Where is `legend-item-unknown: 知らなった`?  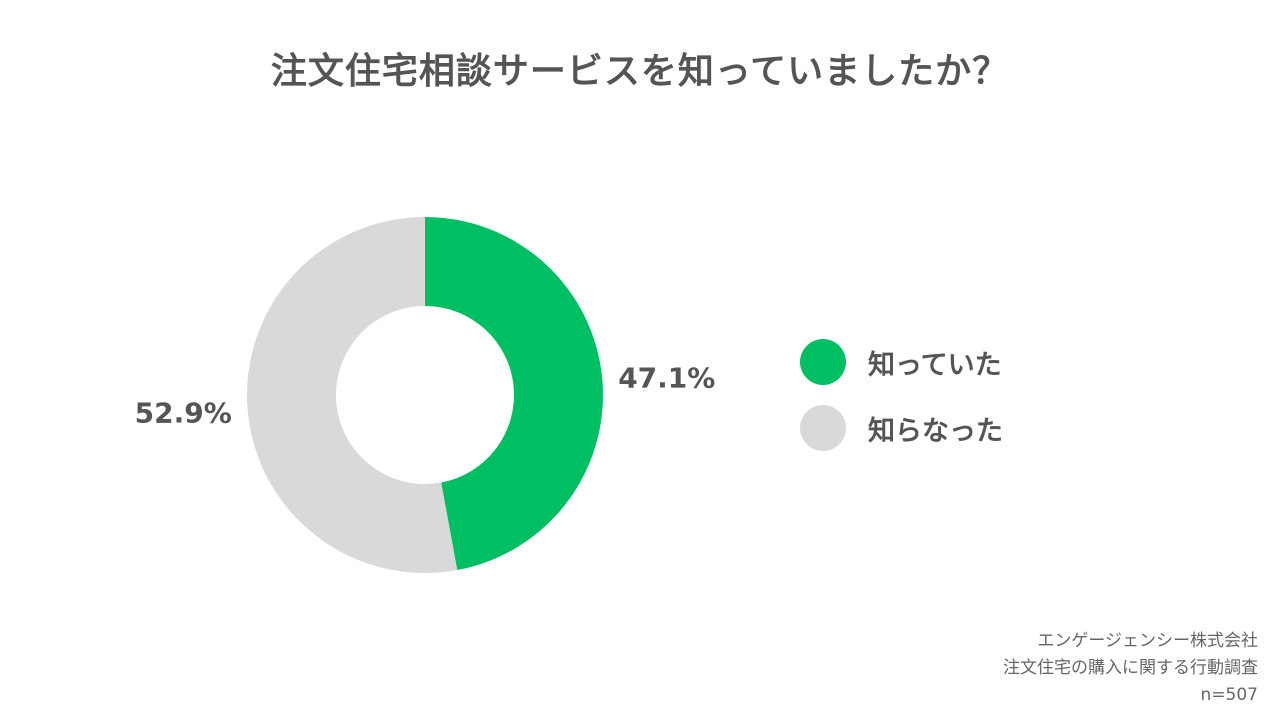 legend-item-unknown: 知らなった is located at coordinates (901, 428).